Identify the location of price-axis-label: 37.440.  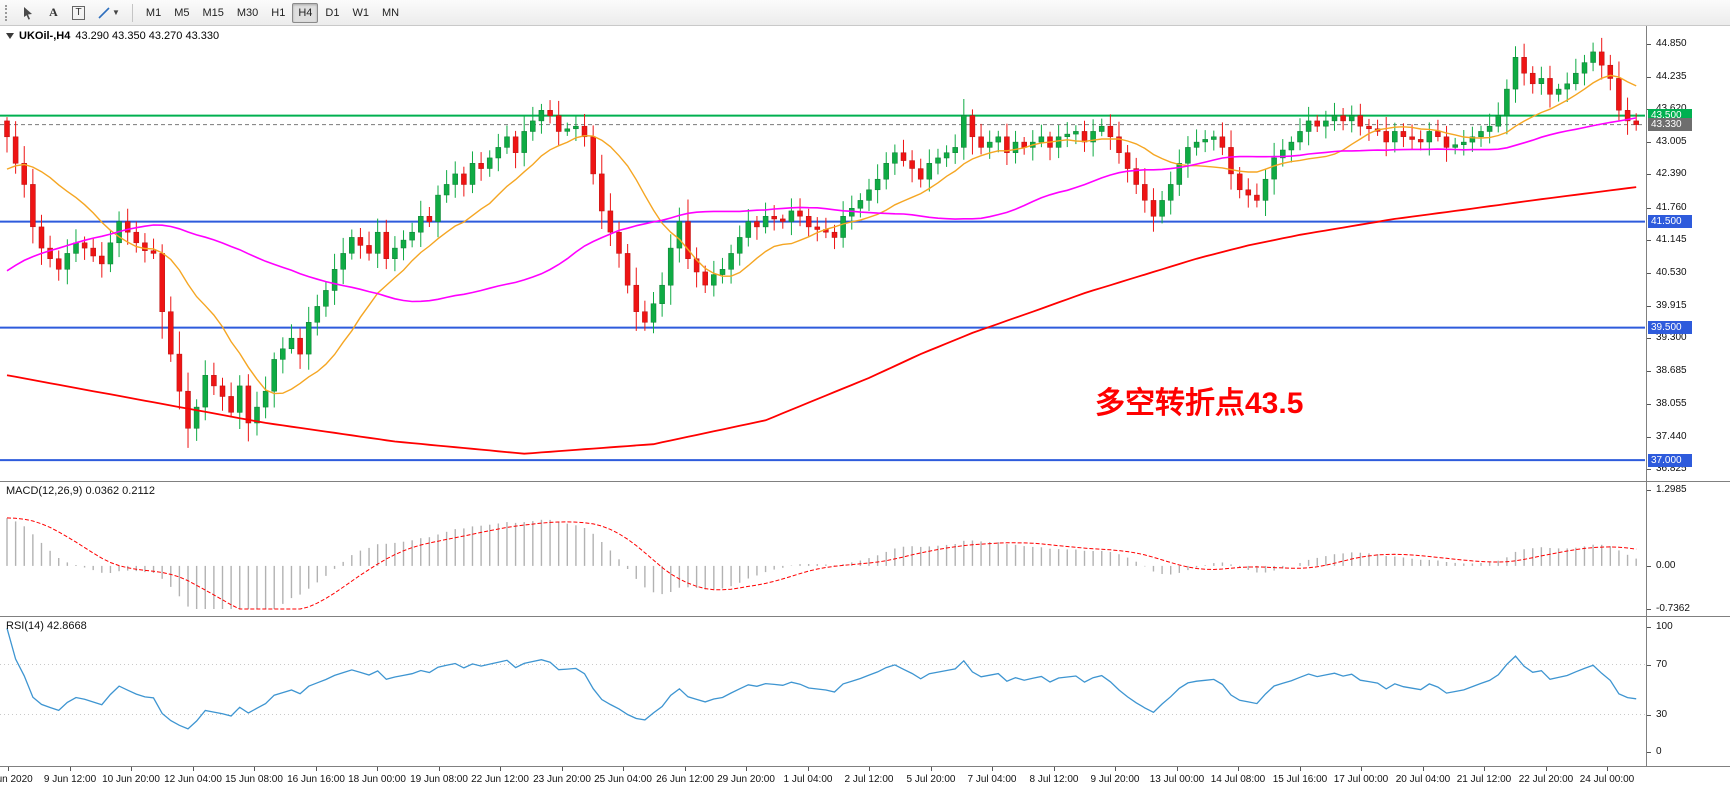
(1671, 436).